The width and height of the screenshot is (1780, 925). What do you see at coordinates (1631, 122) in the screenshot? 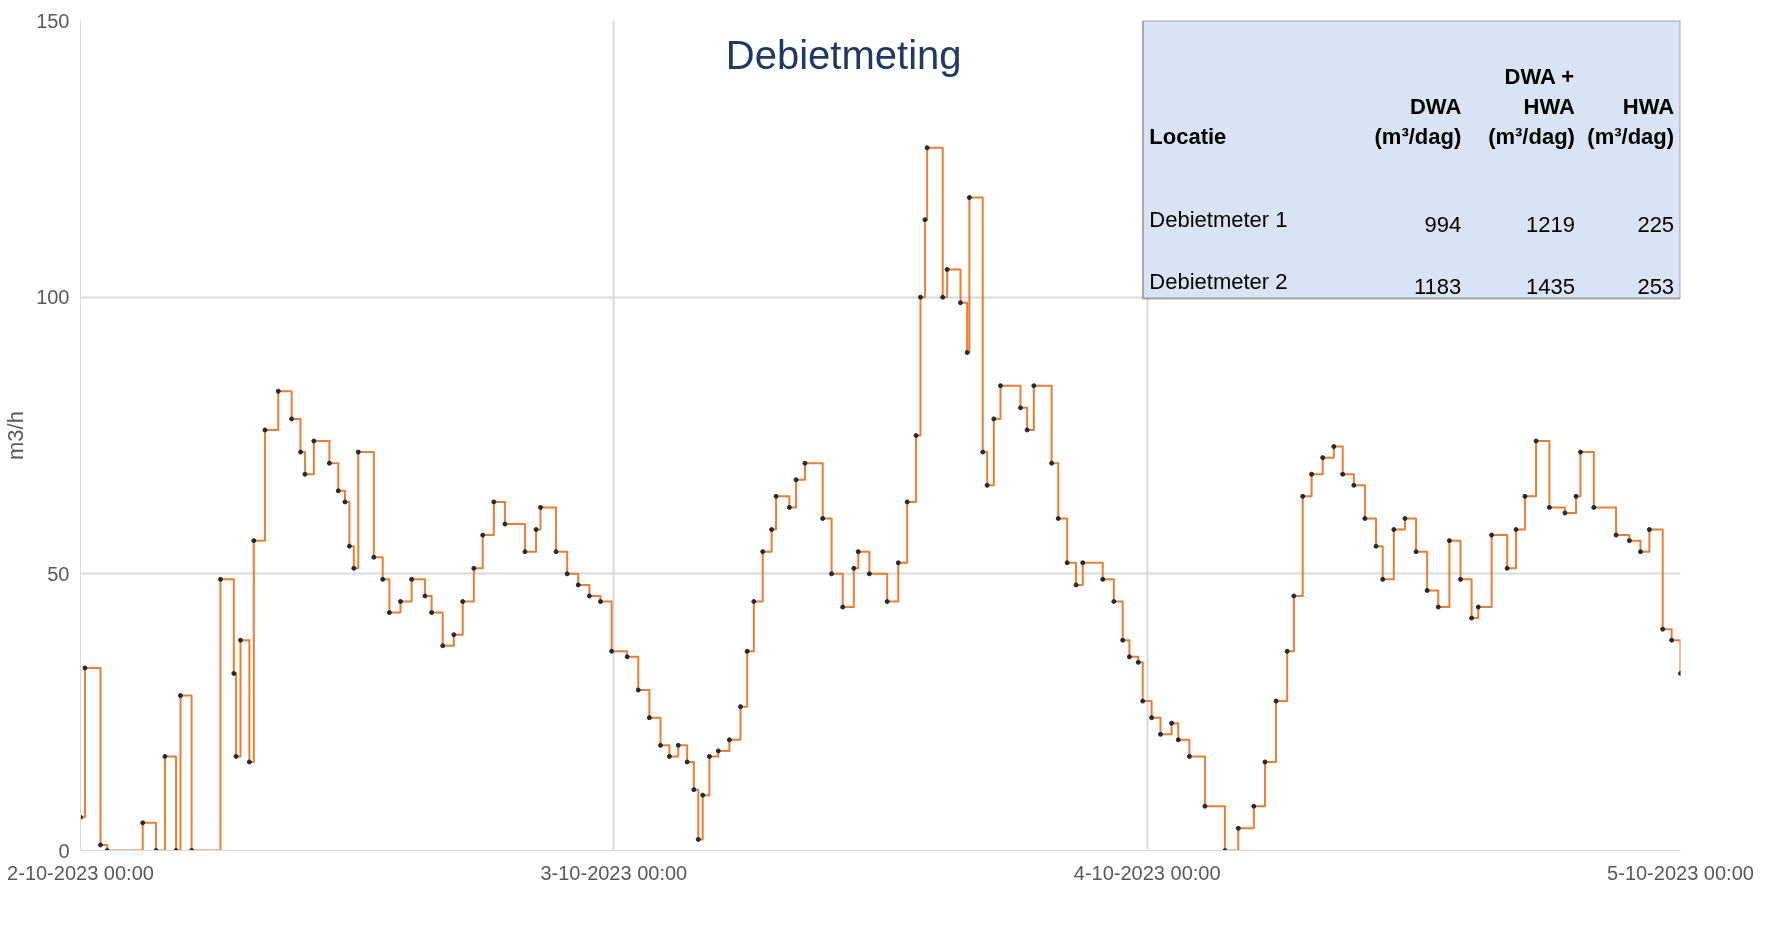
I see `annotation: HWA (m³/dag)` at bounding box center [1631, 122].